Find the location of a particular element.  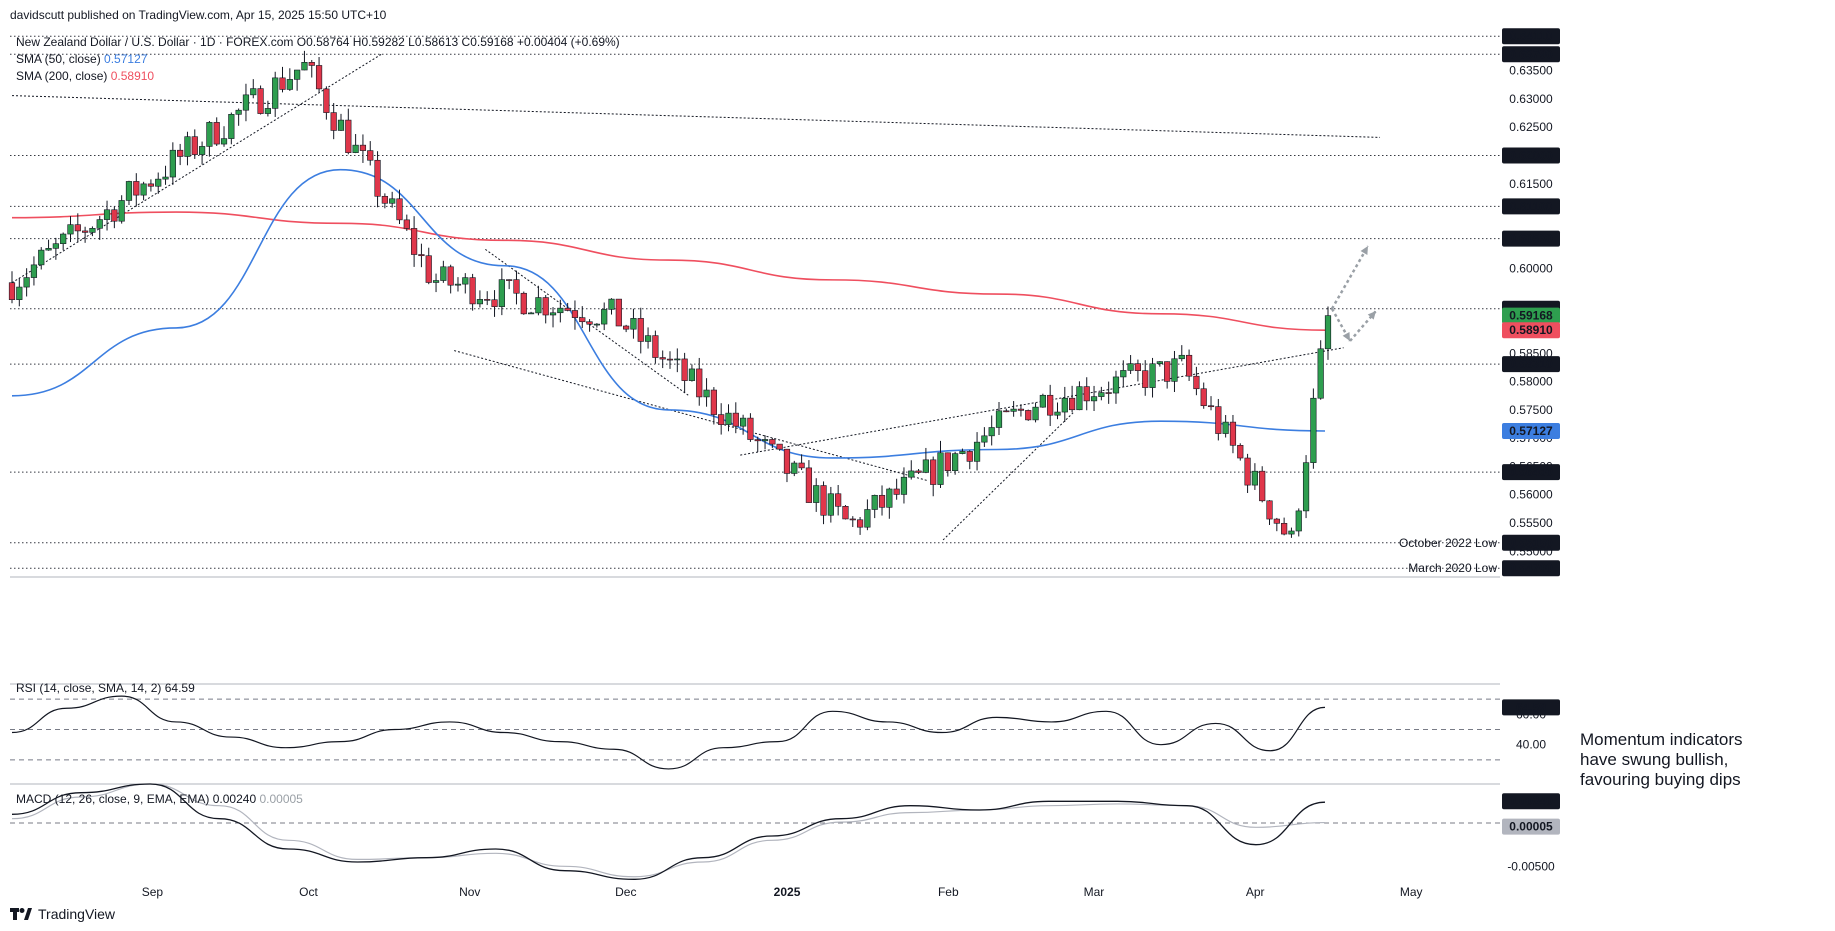

legend-sma50: SMA (50, close) 0.57127 is located at coordinates (81, 59).